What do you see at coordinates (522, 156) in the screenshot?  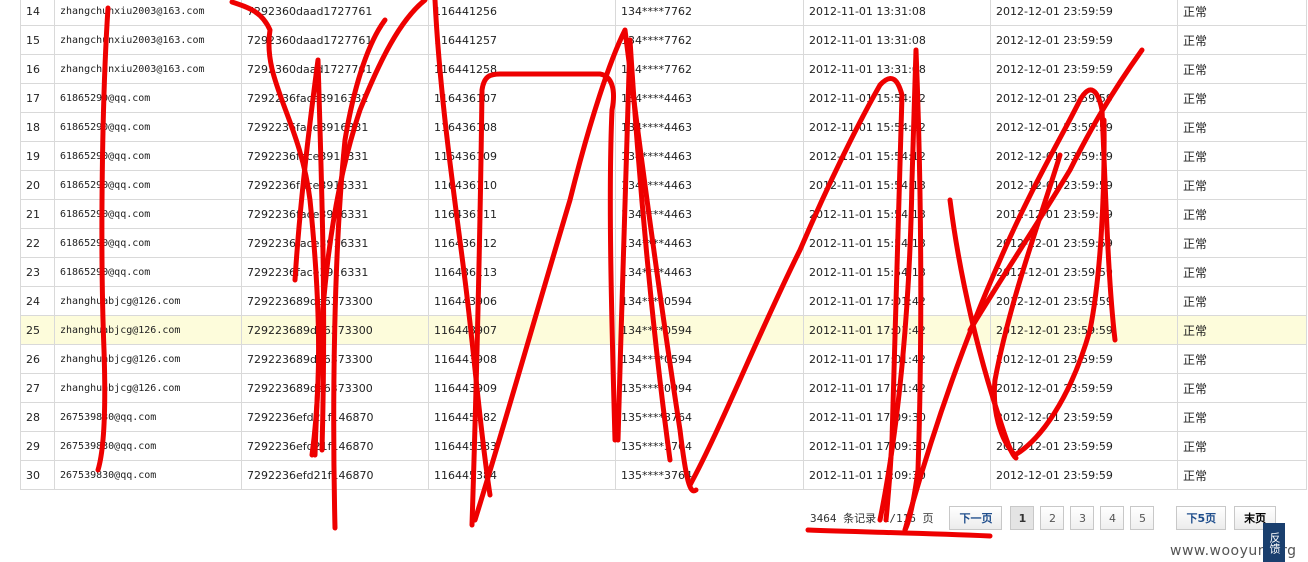 I see `account-id-cell: 116436109` at bounding box center [522, 156].